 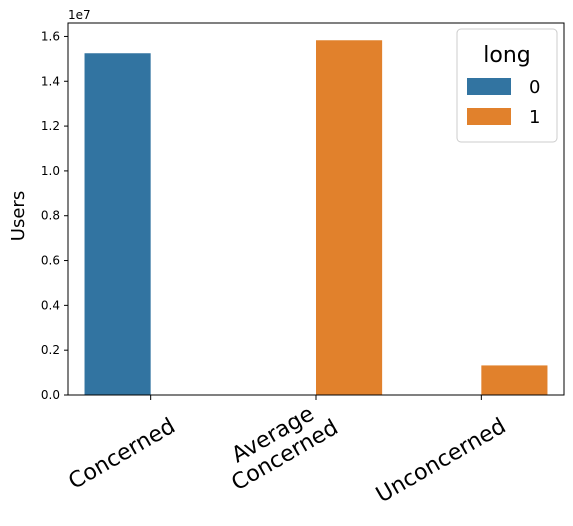 I want to click on legend: long 01, so click(x=507, y=85).